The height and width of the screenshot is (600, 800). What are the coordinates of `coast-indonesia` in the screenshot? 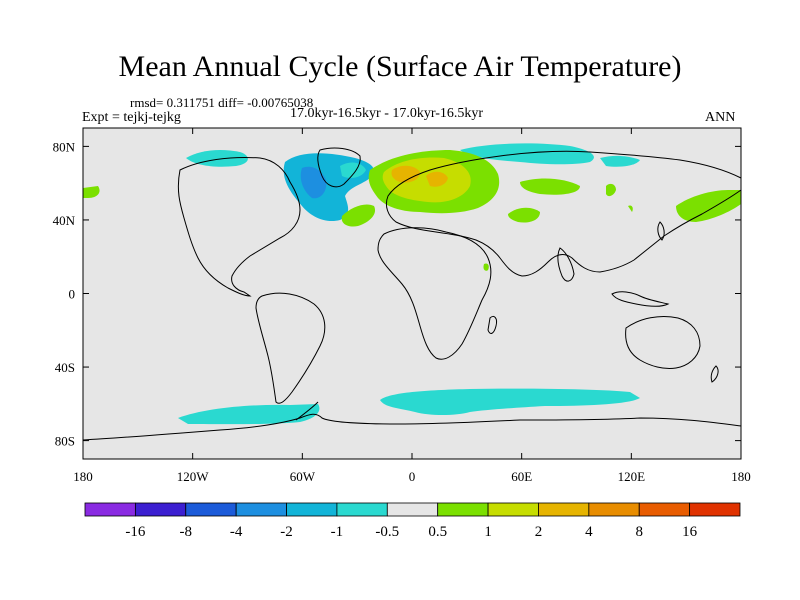 It's located at (640, 299).